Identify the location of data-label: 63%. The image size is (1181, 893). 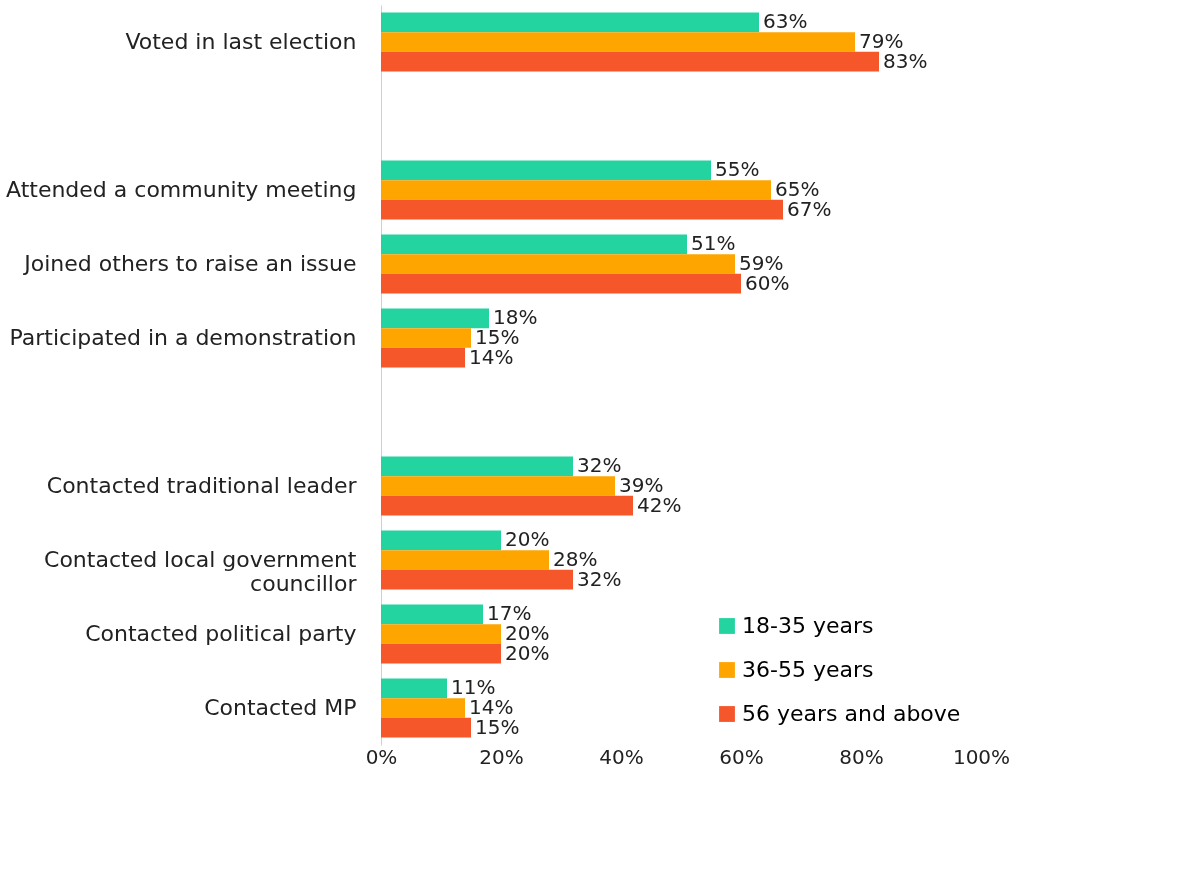
(785, 21).